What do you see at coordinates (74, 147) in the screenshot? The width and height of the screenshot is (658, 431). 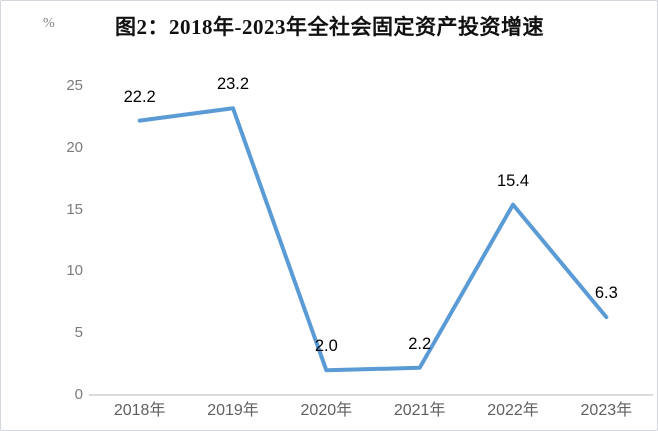 I see `y-tick-label: 20` at bounding box center [74, 147].